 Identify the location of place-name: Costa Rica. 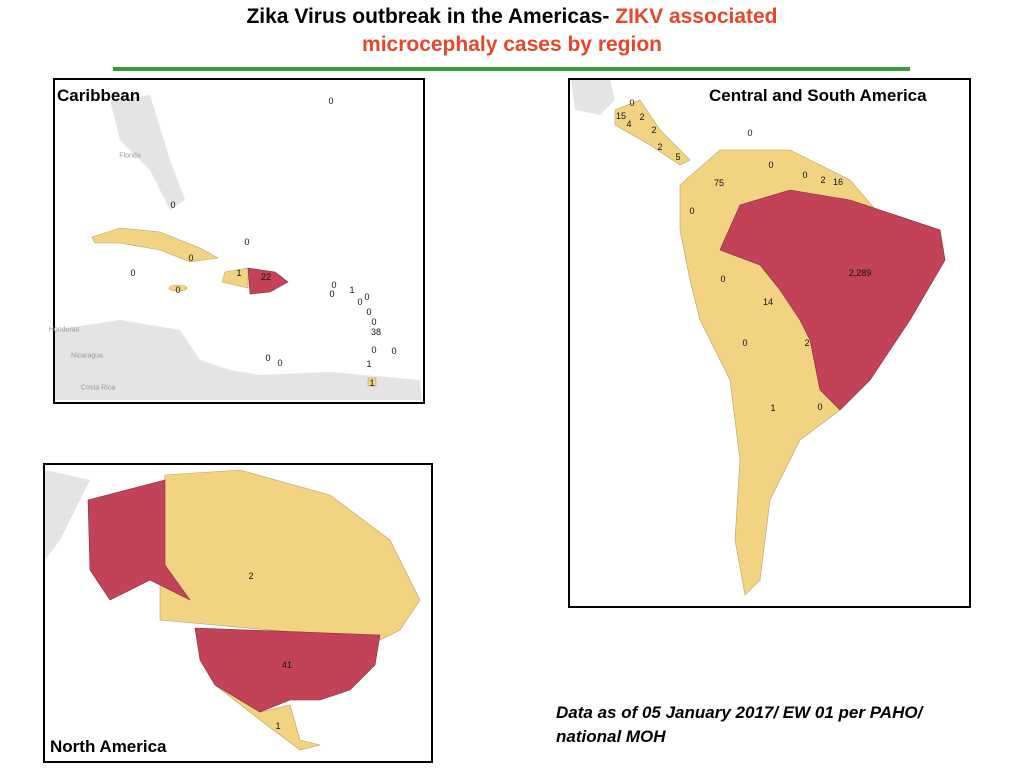
(98, 388).